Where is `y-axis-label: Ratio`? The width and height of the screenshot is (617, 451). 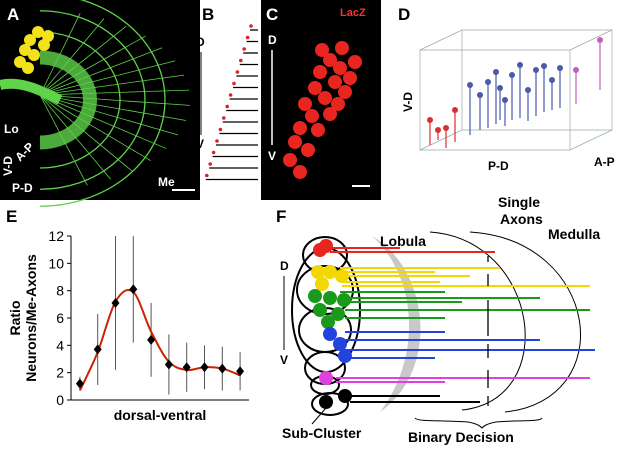 y-axis-label: Ratio is located at coordinates (15, 318).